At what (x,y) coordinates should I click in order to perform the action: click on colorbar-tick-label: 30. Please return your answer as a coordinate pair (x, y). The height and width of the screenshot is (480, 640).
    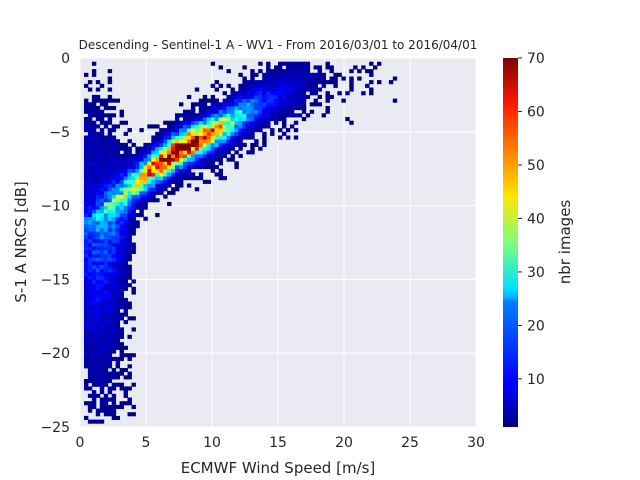
    Looking at the image, I should click on (536, 273).